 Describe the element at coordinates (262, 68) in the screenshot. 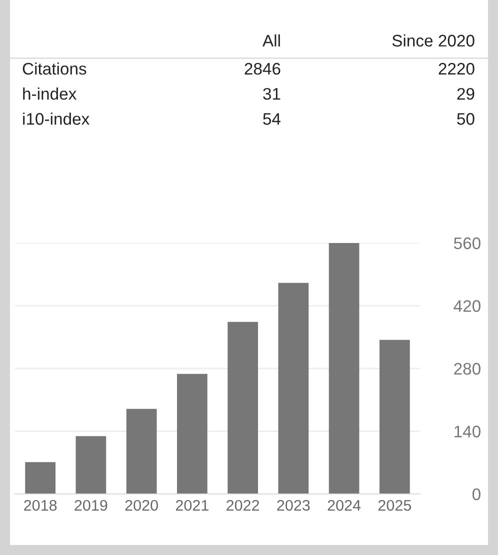

I see `text: 2846` at that location.